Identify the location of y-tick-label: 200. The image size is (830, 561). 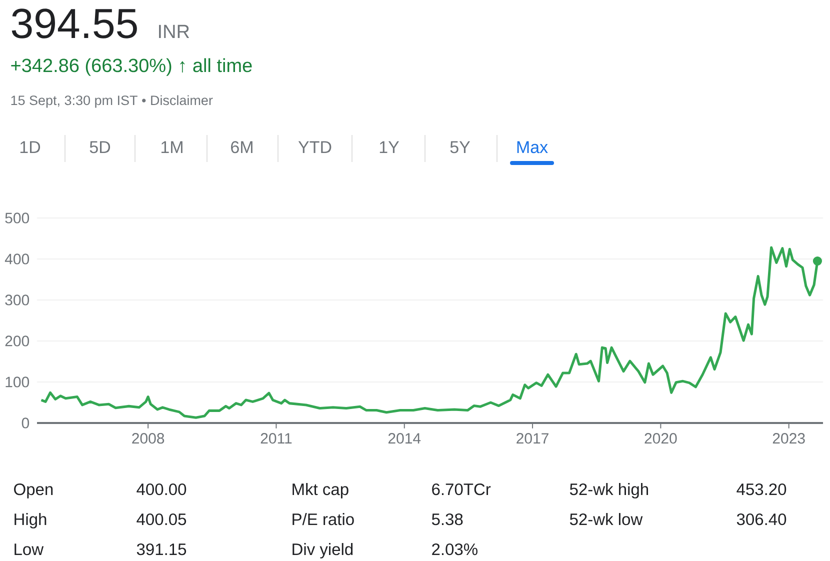
(17, 341).